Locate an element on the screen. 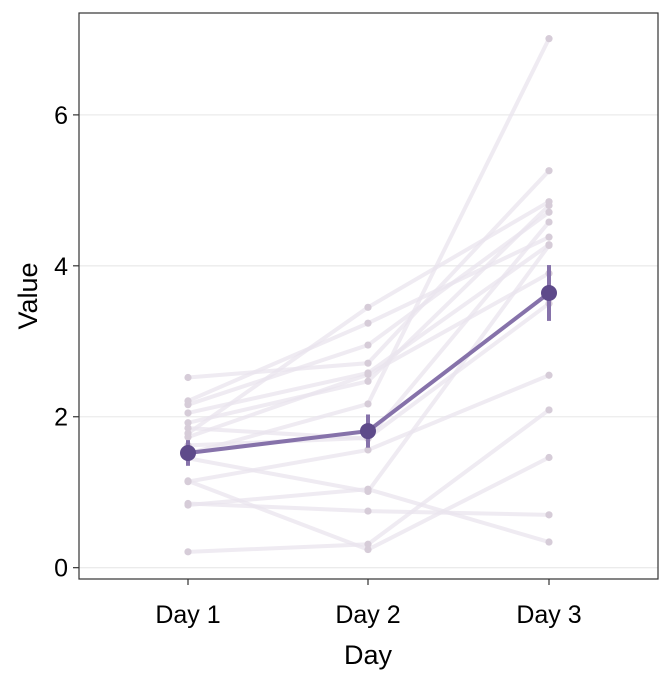 The width and height of the screenshot is (672, 677). x-tick-label: Day 3 is located at coordinates (548, 615).